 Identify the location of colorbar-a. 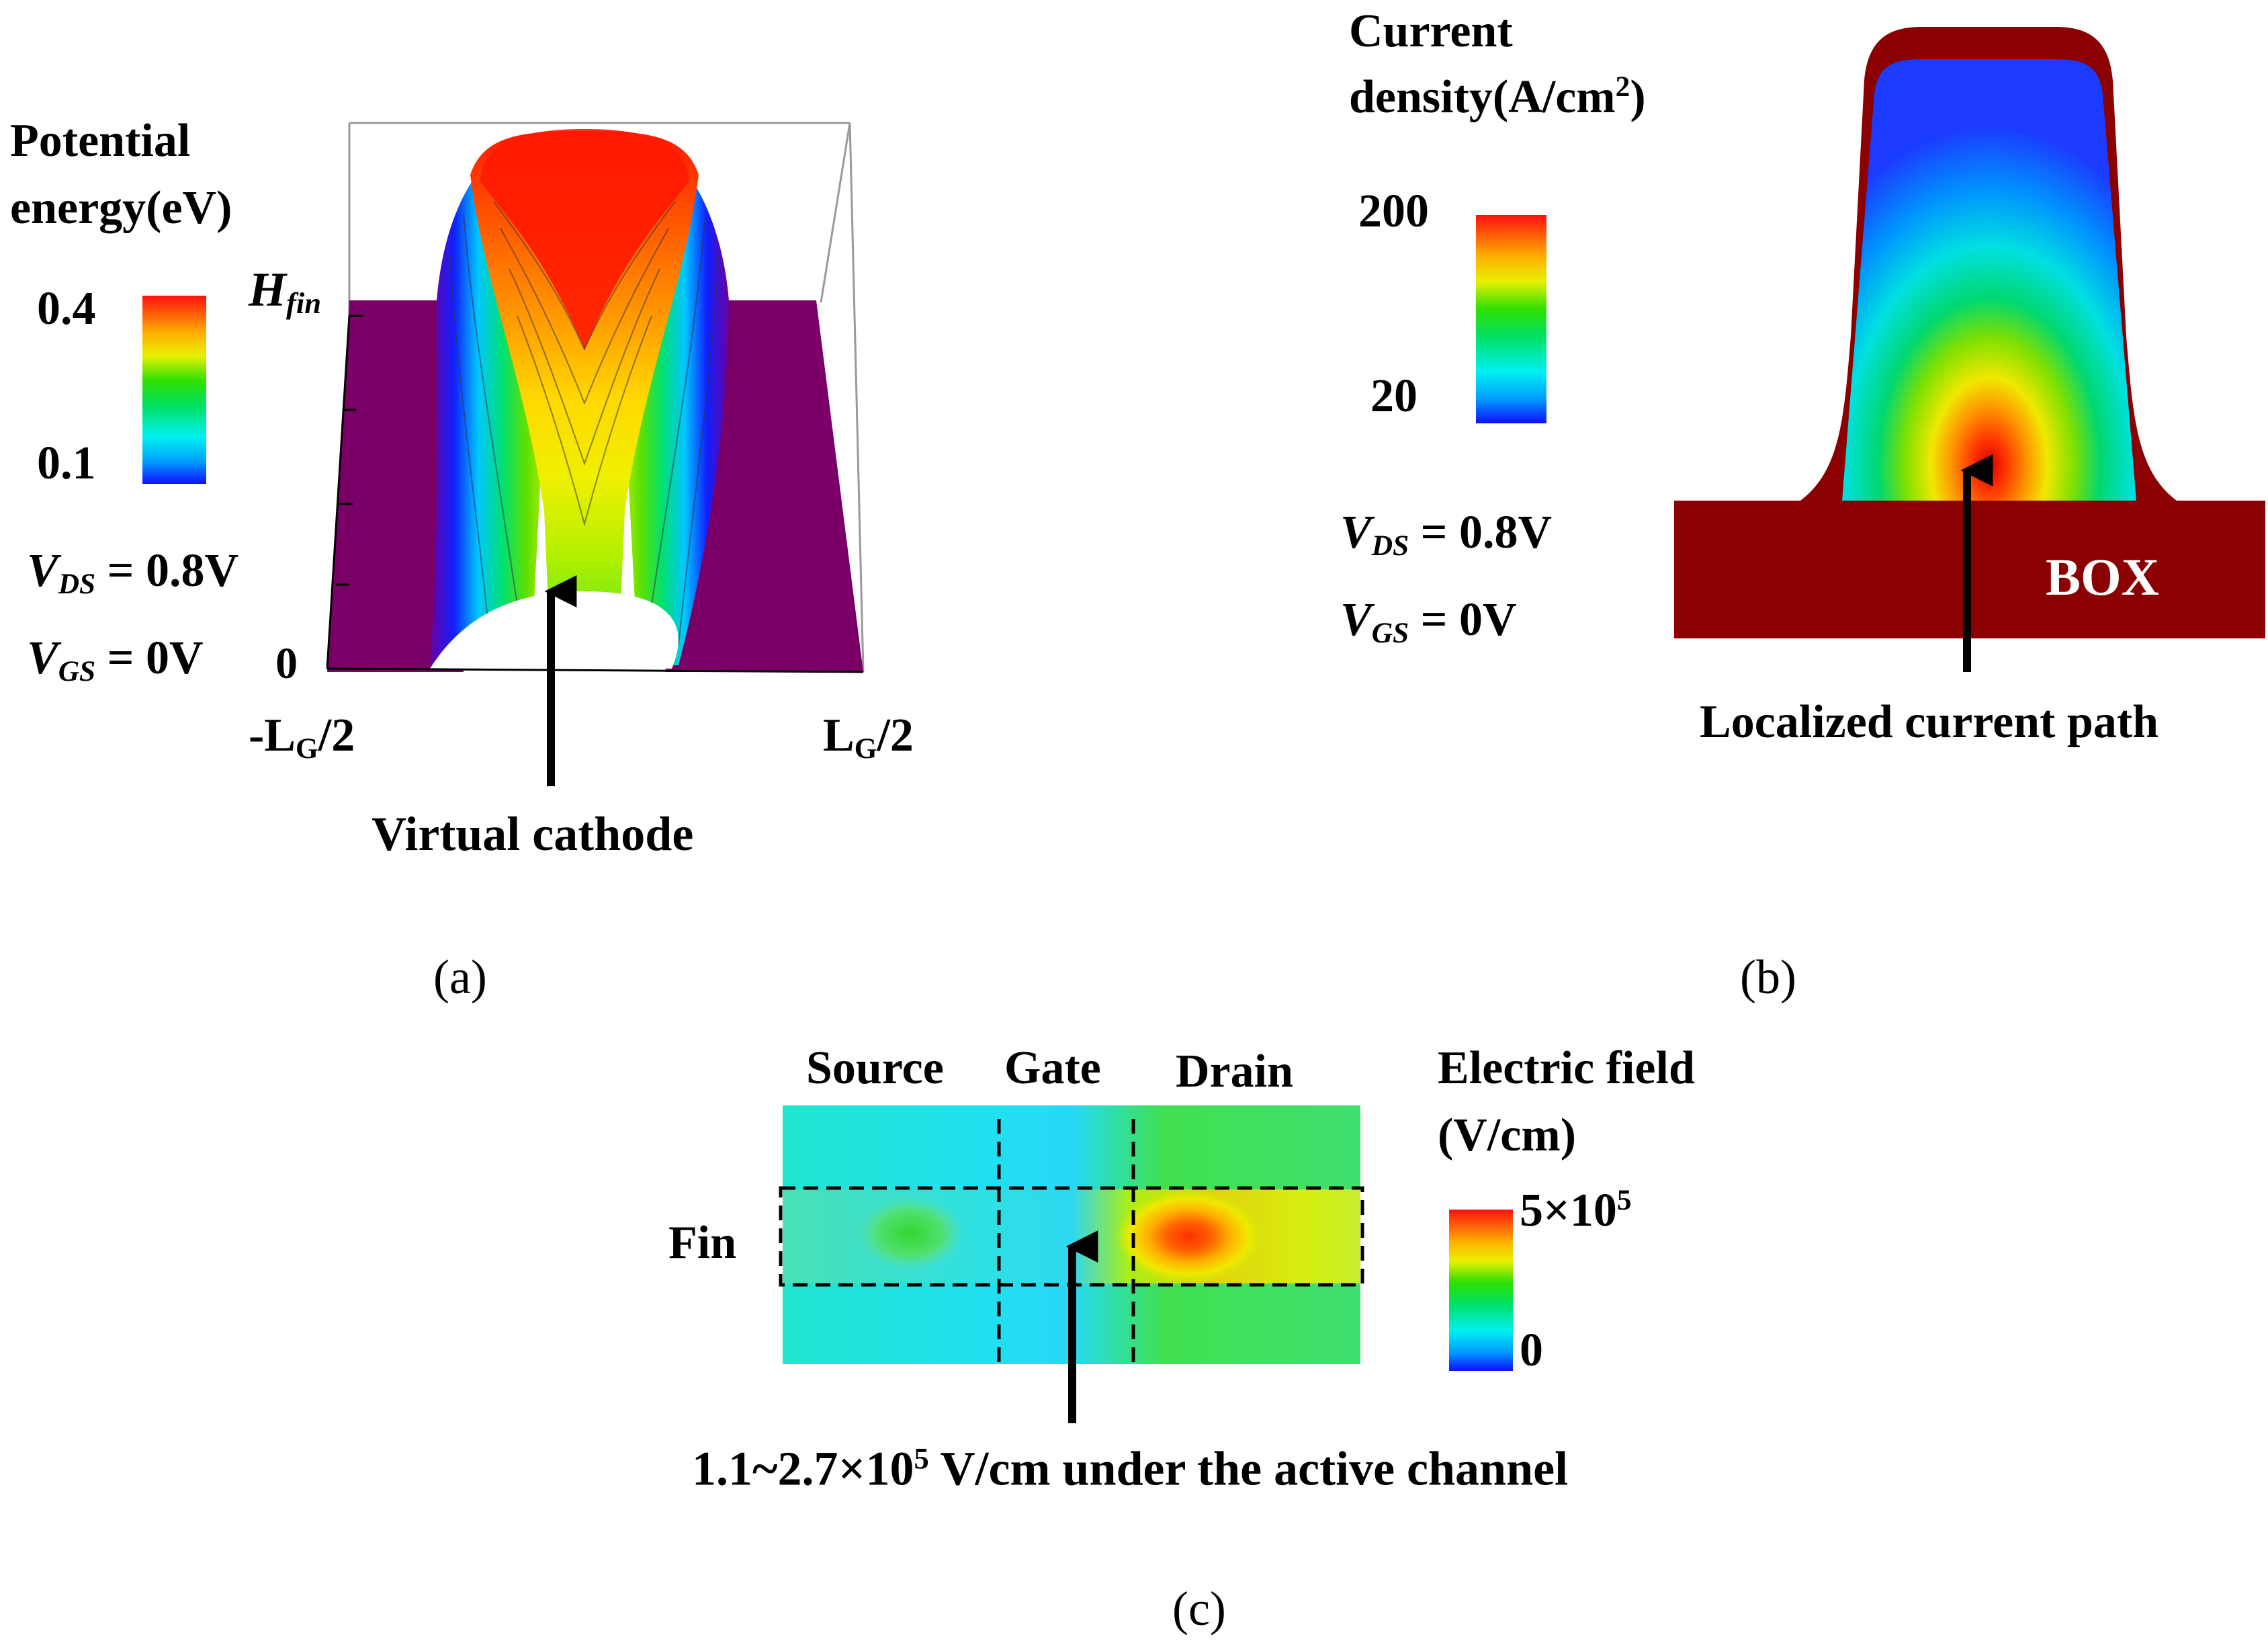
(174, 390).